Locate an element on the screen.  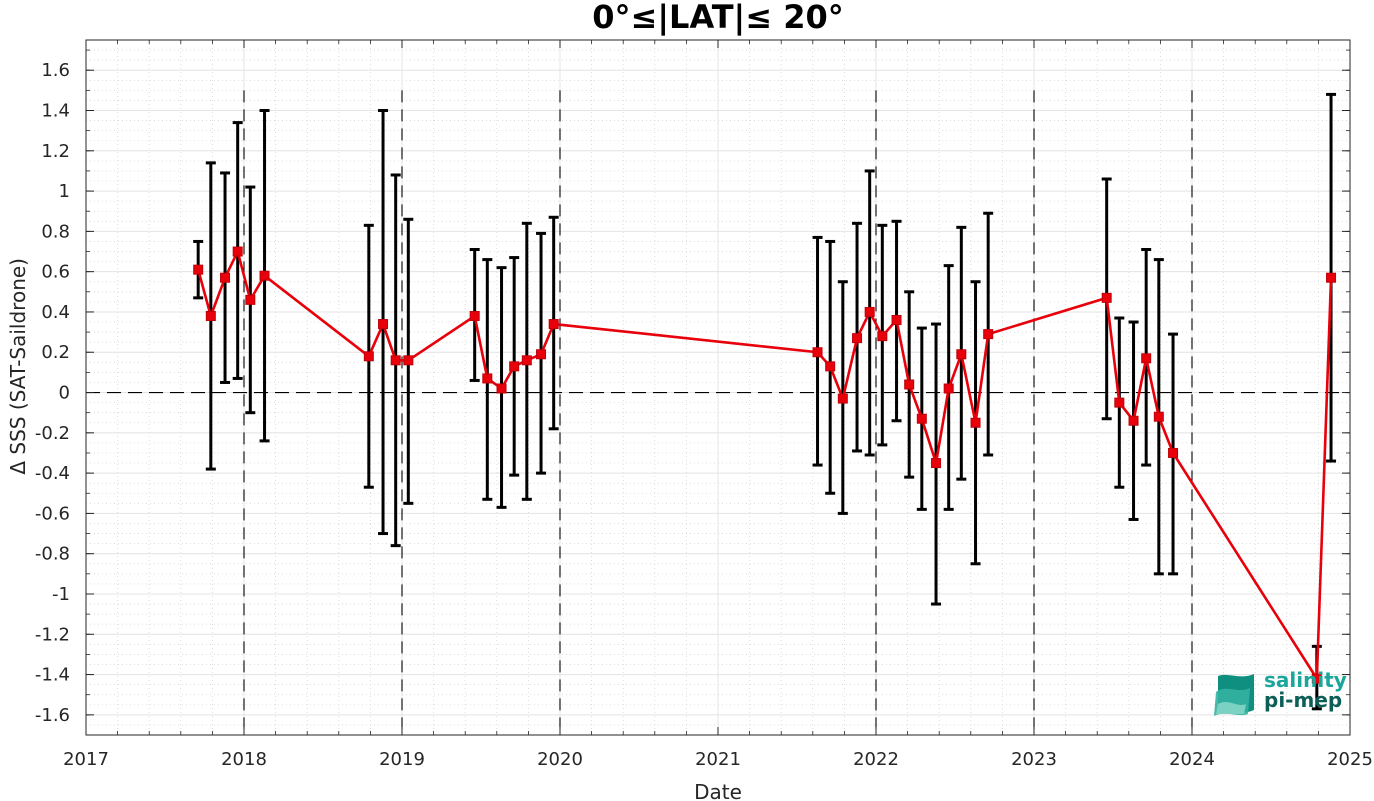
x-tick-label: 2021 is located at coordinates (718, 759).